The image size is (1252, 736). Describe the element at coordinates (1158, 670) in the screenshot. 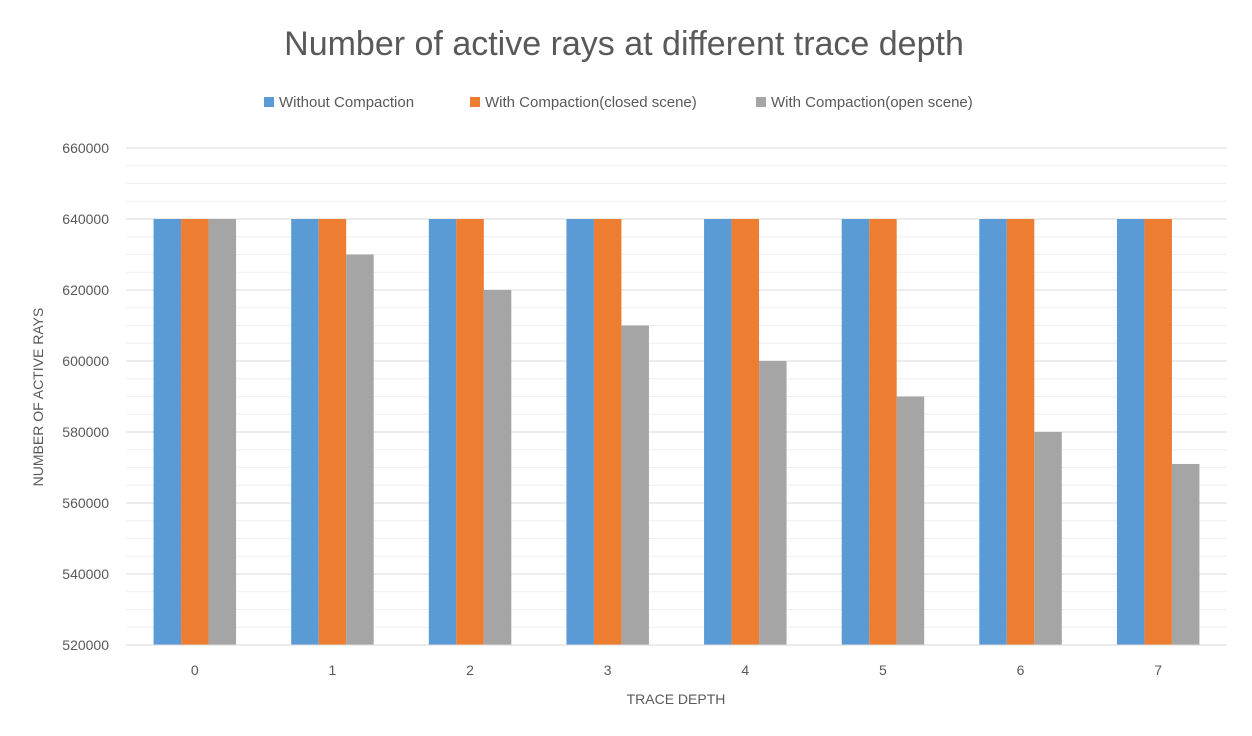

I see `x-tick-label: 7` at that location.